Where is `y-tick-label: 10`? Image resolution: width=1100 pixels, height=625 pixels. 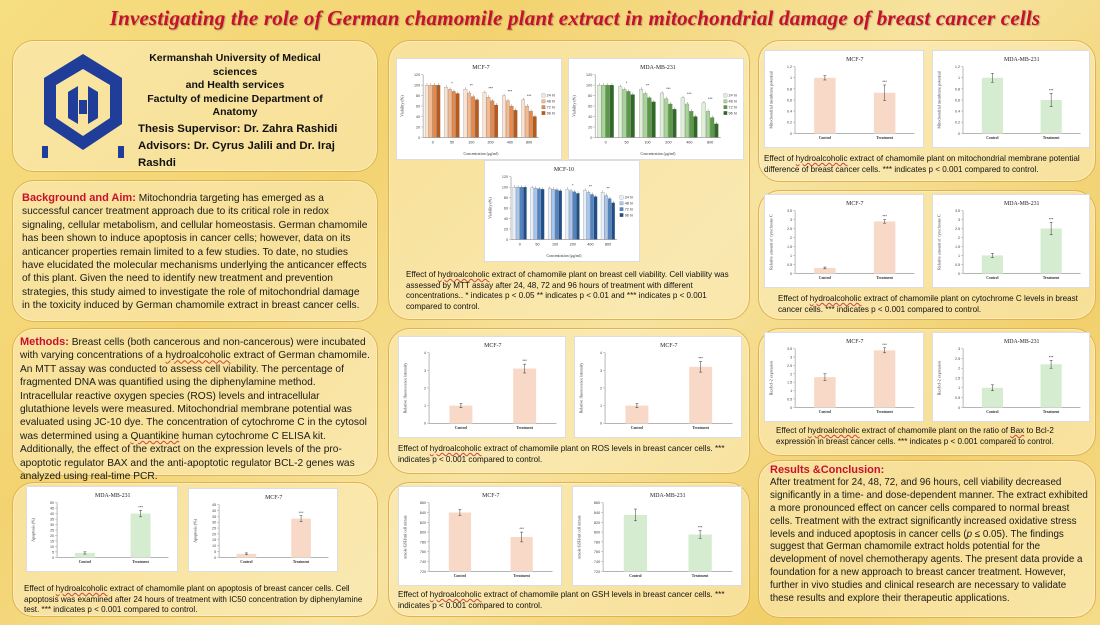 y-tick-label: 10 is located at coordinates (52, 547).